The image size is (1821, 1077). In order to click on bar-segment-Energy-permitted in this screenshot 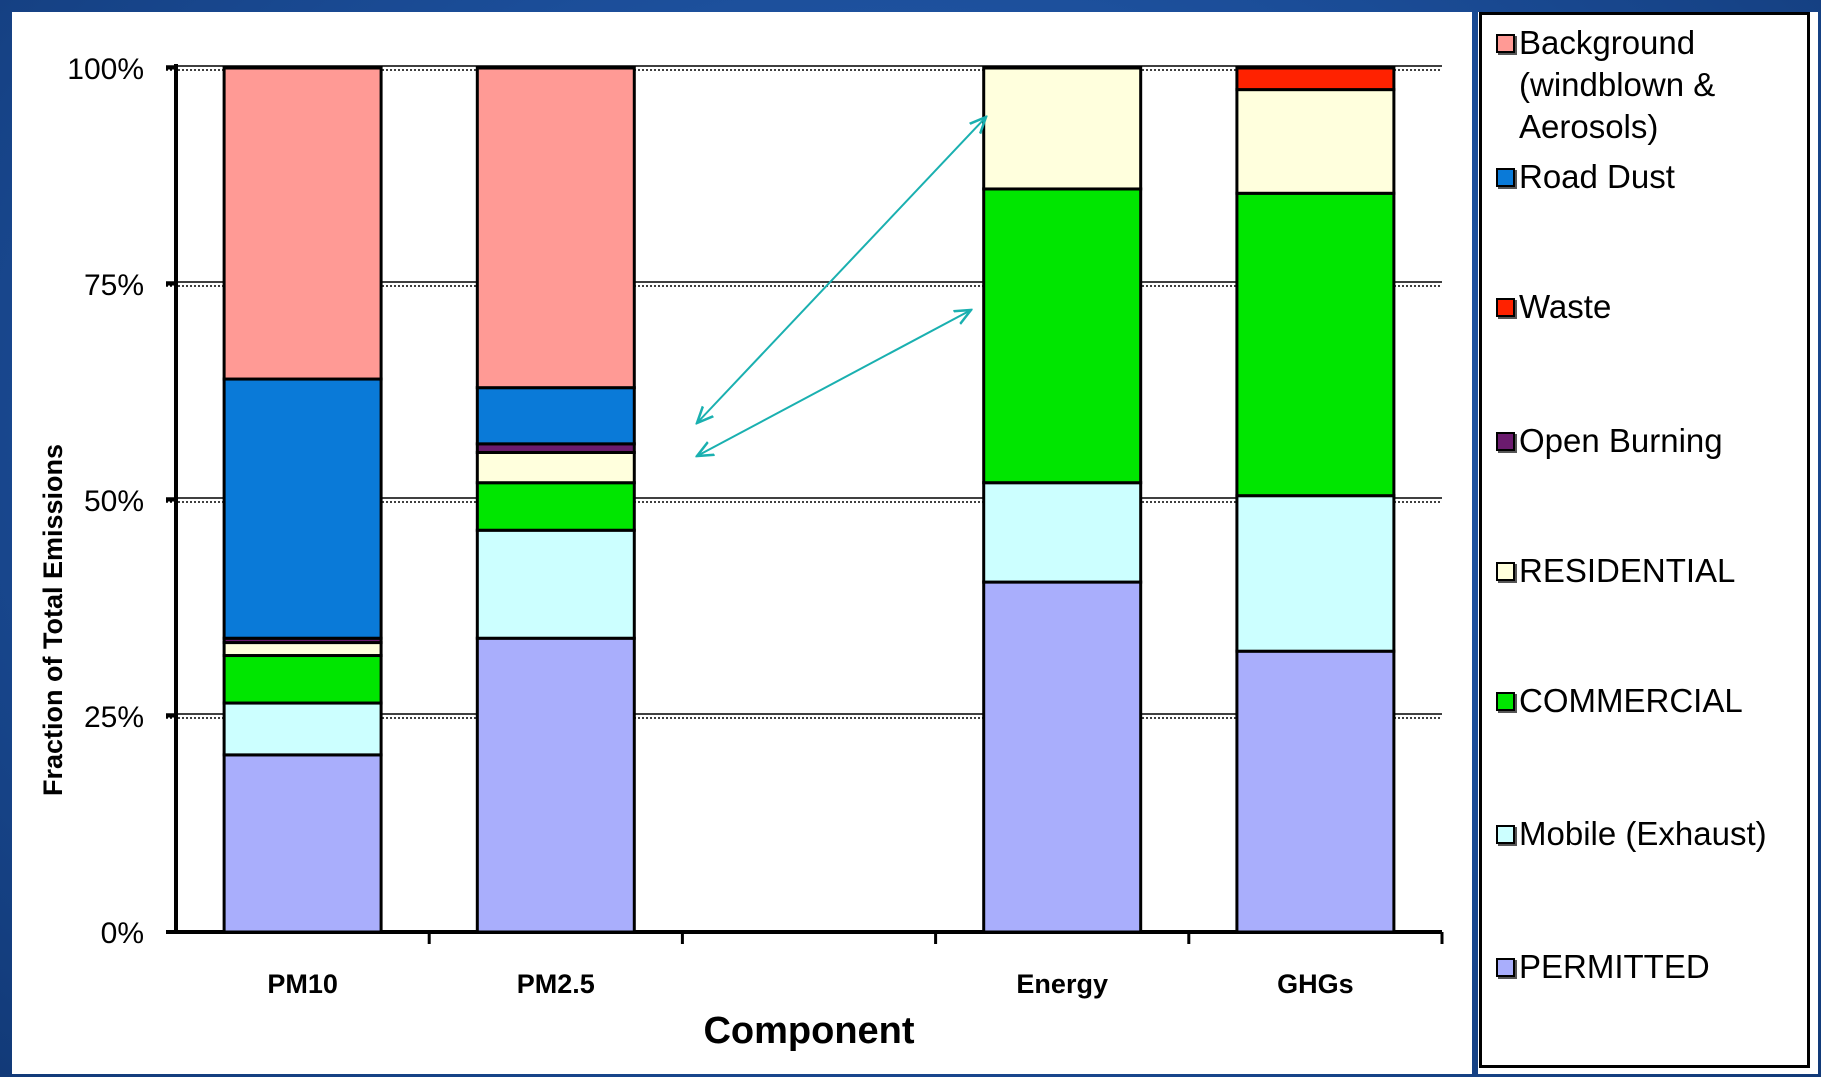, I will do `click(1062, 757)`.